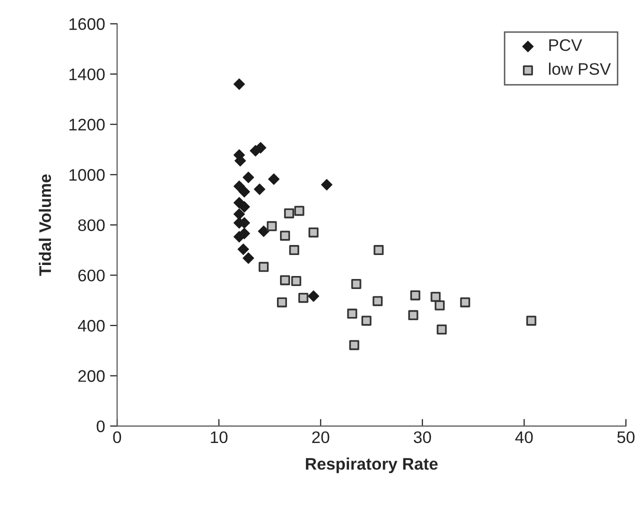  I want to click on y-tick-label: 0, so click(100, 426).